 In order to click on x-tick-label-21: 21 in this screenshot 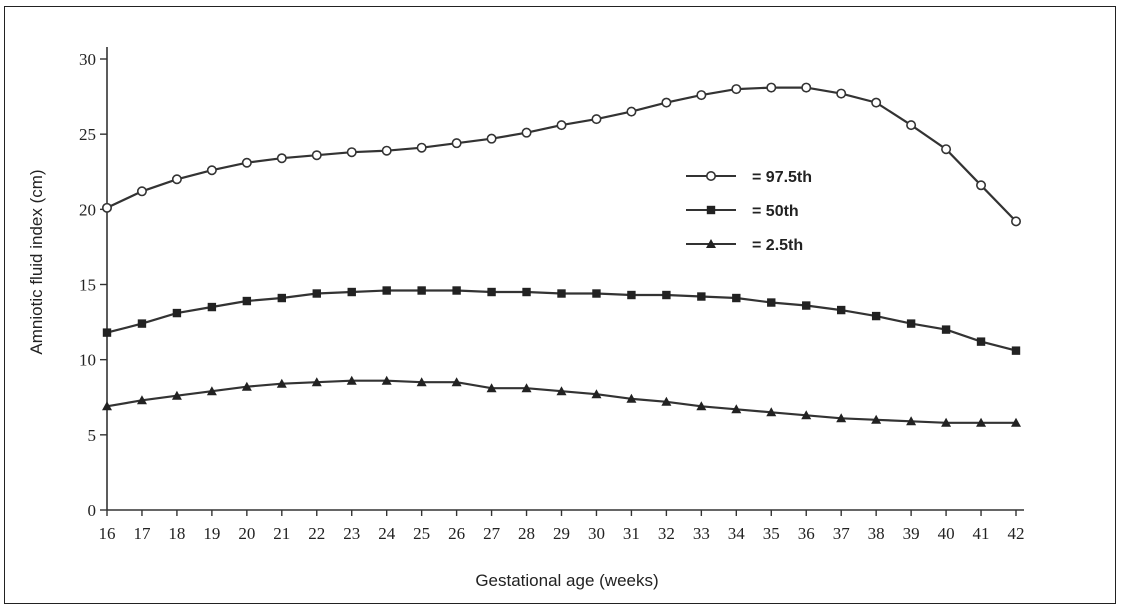, I will do `click(281, 533)`.